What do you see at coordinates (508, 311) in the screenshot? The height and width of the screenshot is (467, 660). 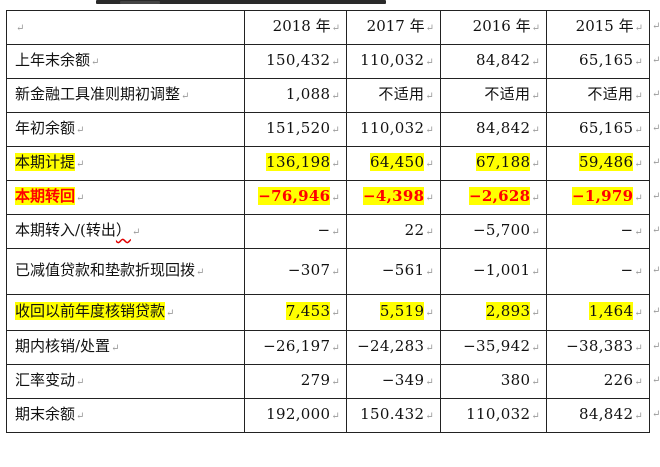 I see `cell-value: 2,893` at bounding box center [508, 311].